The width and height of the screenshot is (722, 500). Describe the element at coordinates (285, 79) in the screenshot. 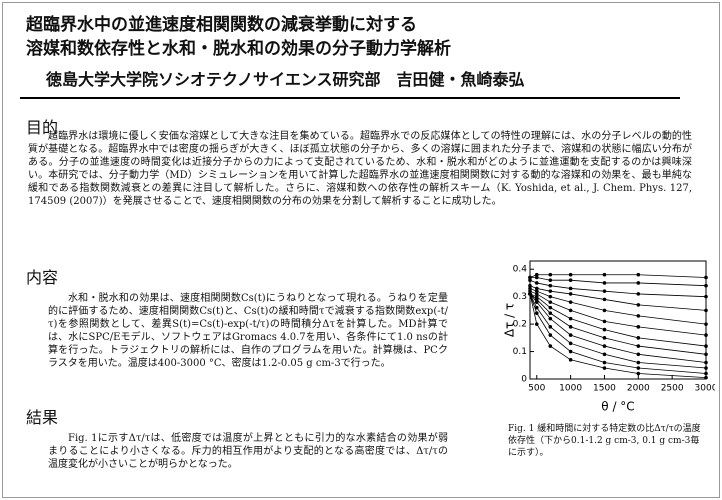

I see `authors: 徳島大学大学院ソシオテクノサイエンス研究部 吉田健・魚崎泰弘` at that location.